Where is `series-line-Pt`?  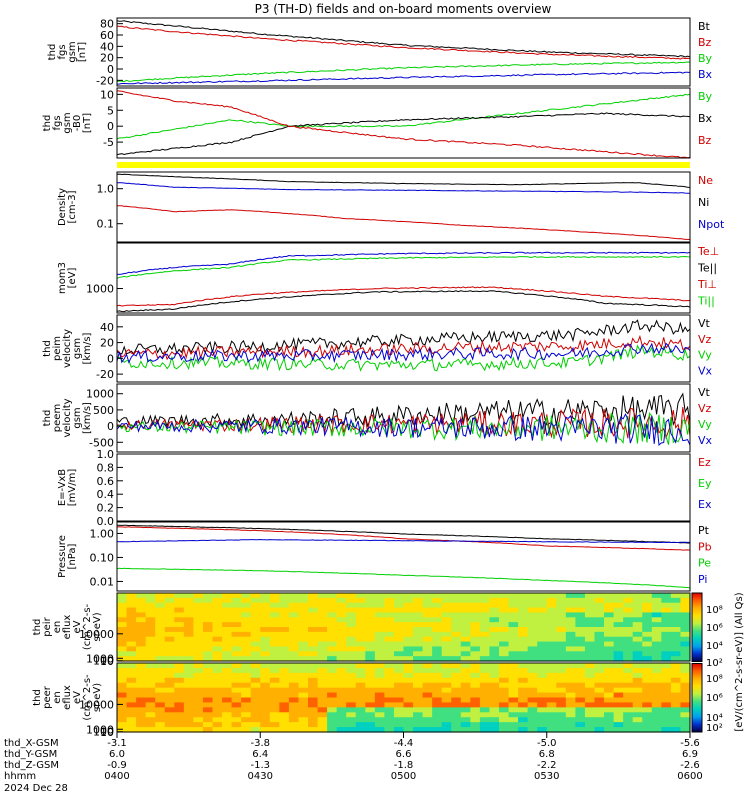 series-line-Pt is located at coordinates (404, 534).